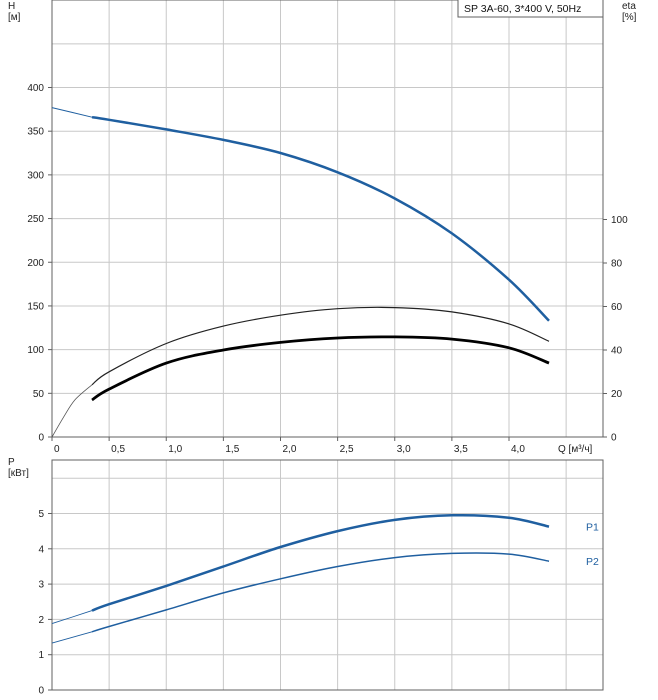 The width and height of the screenshot is (658, 700). What do you see at coordinates (347, 449) in the screenshot?
I see `x-tick-label: 2,5` at bounding box center [347, 449].